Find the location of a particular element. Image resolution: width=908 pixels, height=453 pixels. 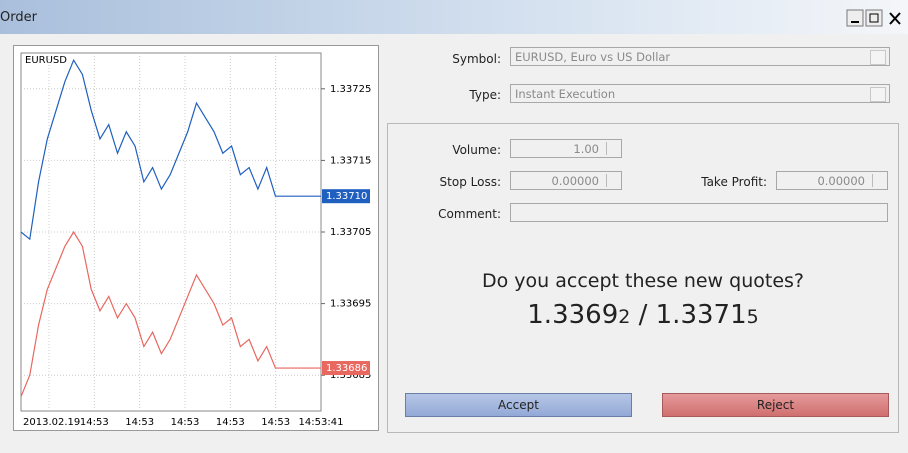

value: 1.00 is located at coordinates (586, 149).